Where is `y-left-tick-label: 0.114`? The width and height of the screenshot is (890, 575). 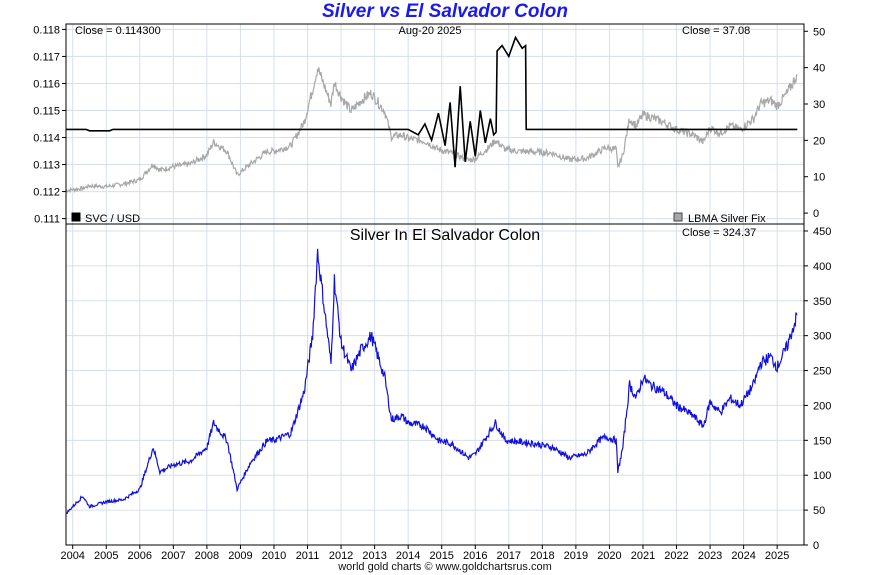
y-left-tick-label: 0.114 is located at coordinates (46, 139).